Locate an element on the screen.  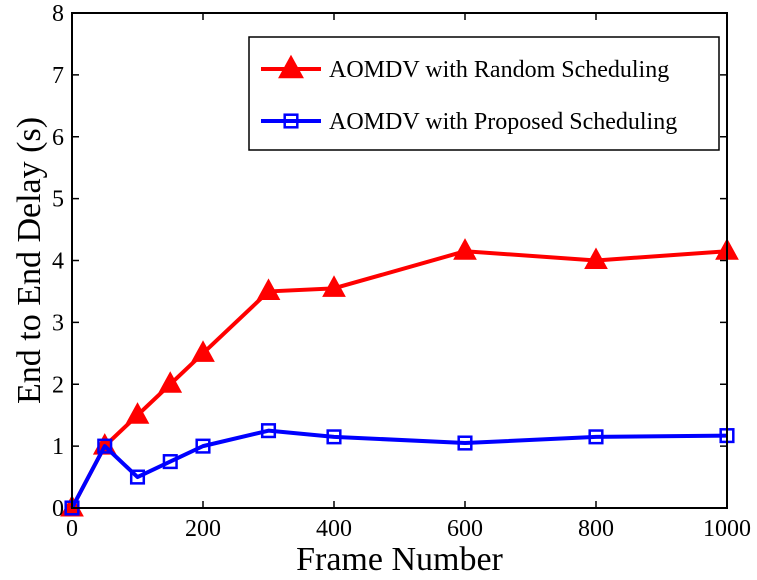
legend-box is located at coordinates (484, 93).